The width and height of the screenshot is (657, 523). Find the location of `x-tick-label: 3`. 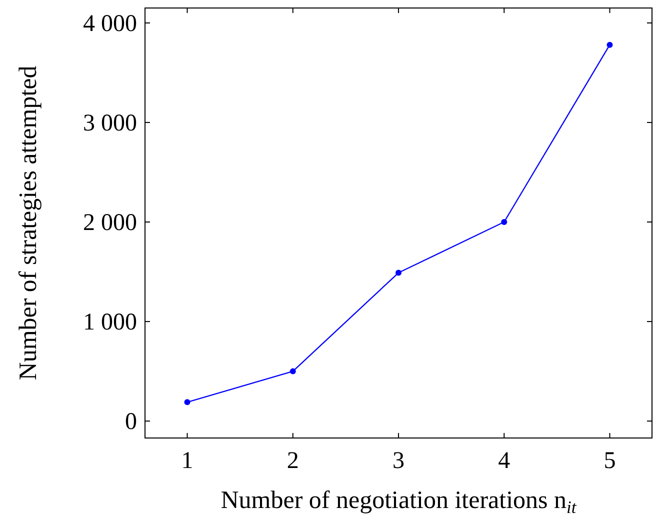

x-tick-label: 3 is located at coordinates (398, 461).